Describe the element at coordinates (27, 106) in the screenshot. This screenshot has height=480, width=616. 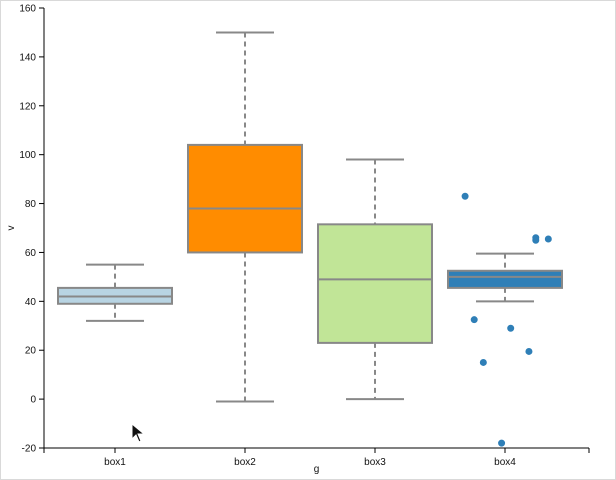
I see `y-tick-label: 120` at that location.